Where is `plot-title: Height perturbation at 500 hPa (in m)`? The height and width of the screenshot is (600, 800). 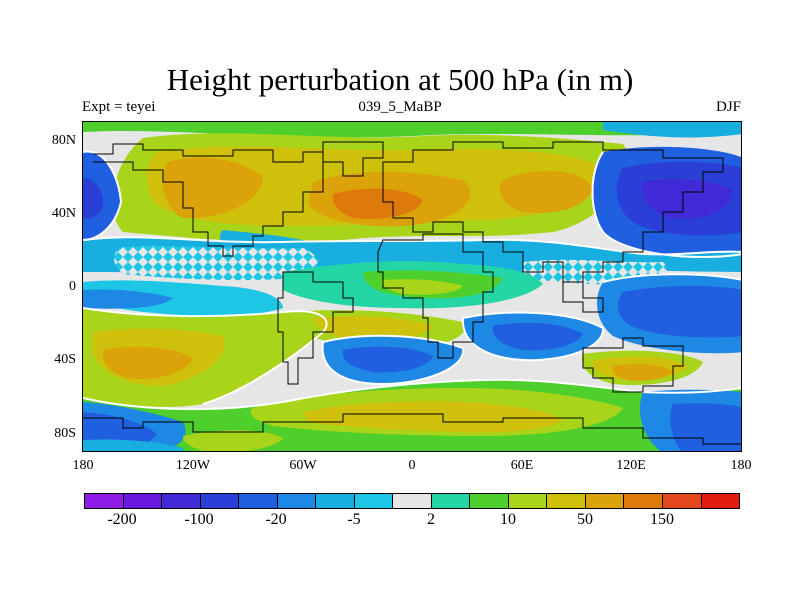
plot-title: Height perturbation at 500 hPa (in m) is located at coordinates (400, 79).